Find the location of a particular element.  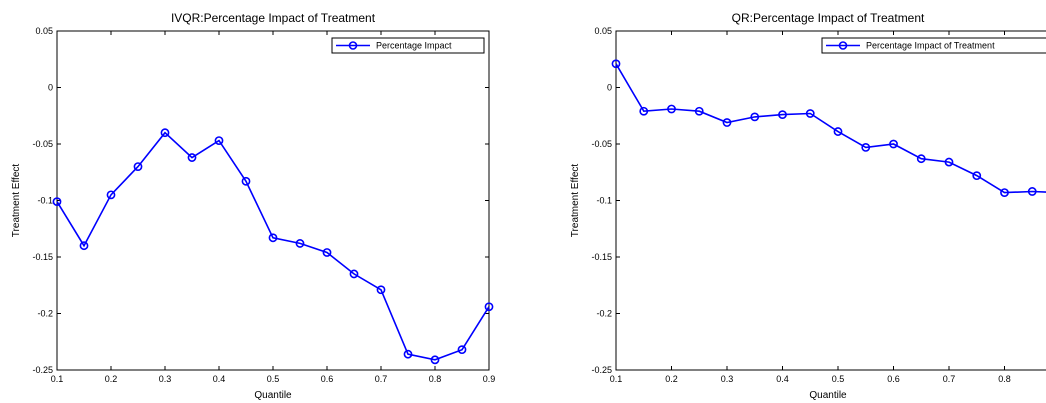

ivqr-legend: Percentage Impact is located at coordinates (408, 45).